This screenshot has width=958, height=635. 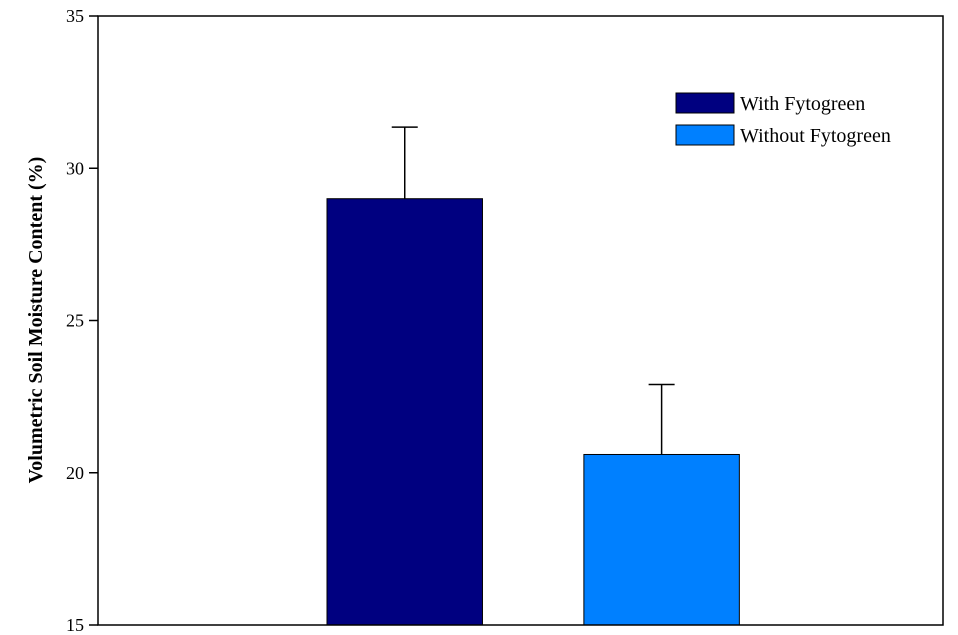 I want to click on y-tick-label: 25, so click(x=75, y=321).